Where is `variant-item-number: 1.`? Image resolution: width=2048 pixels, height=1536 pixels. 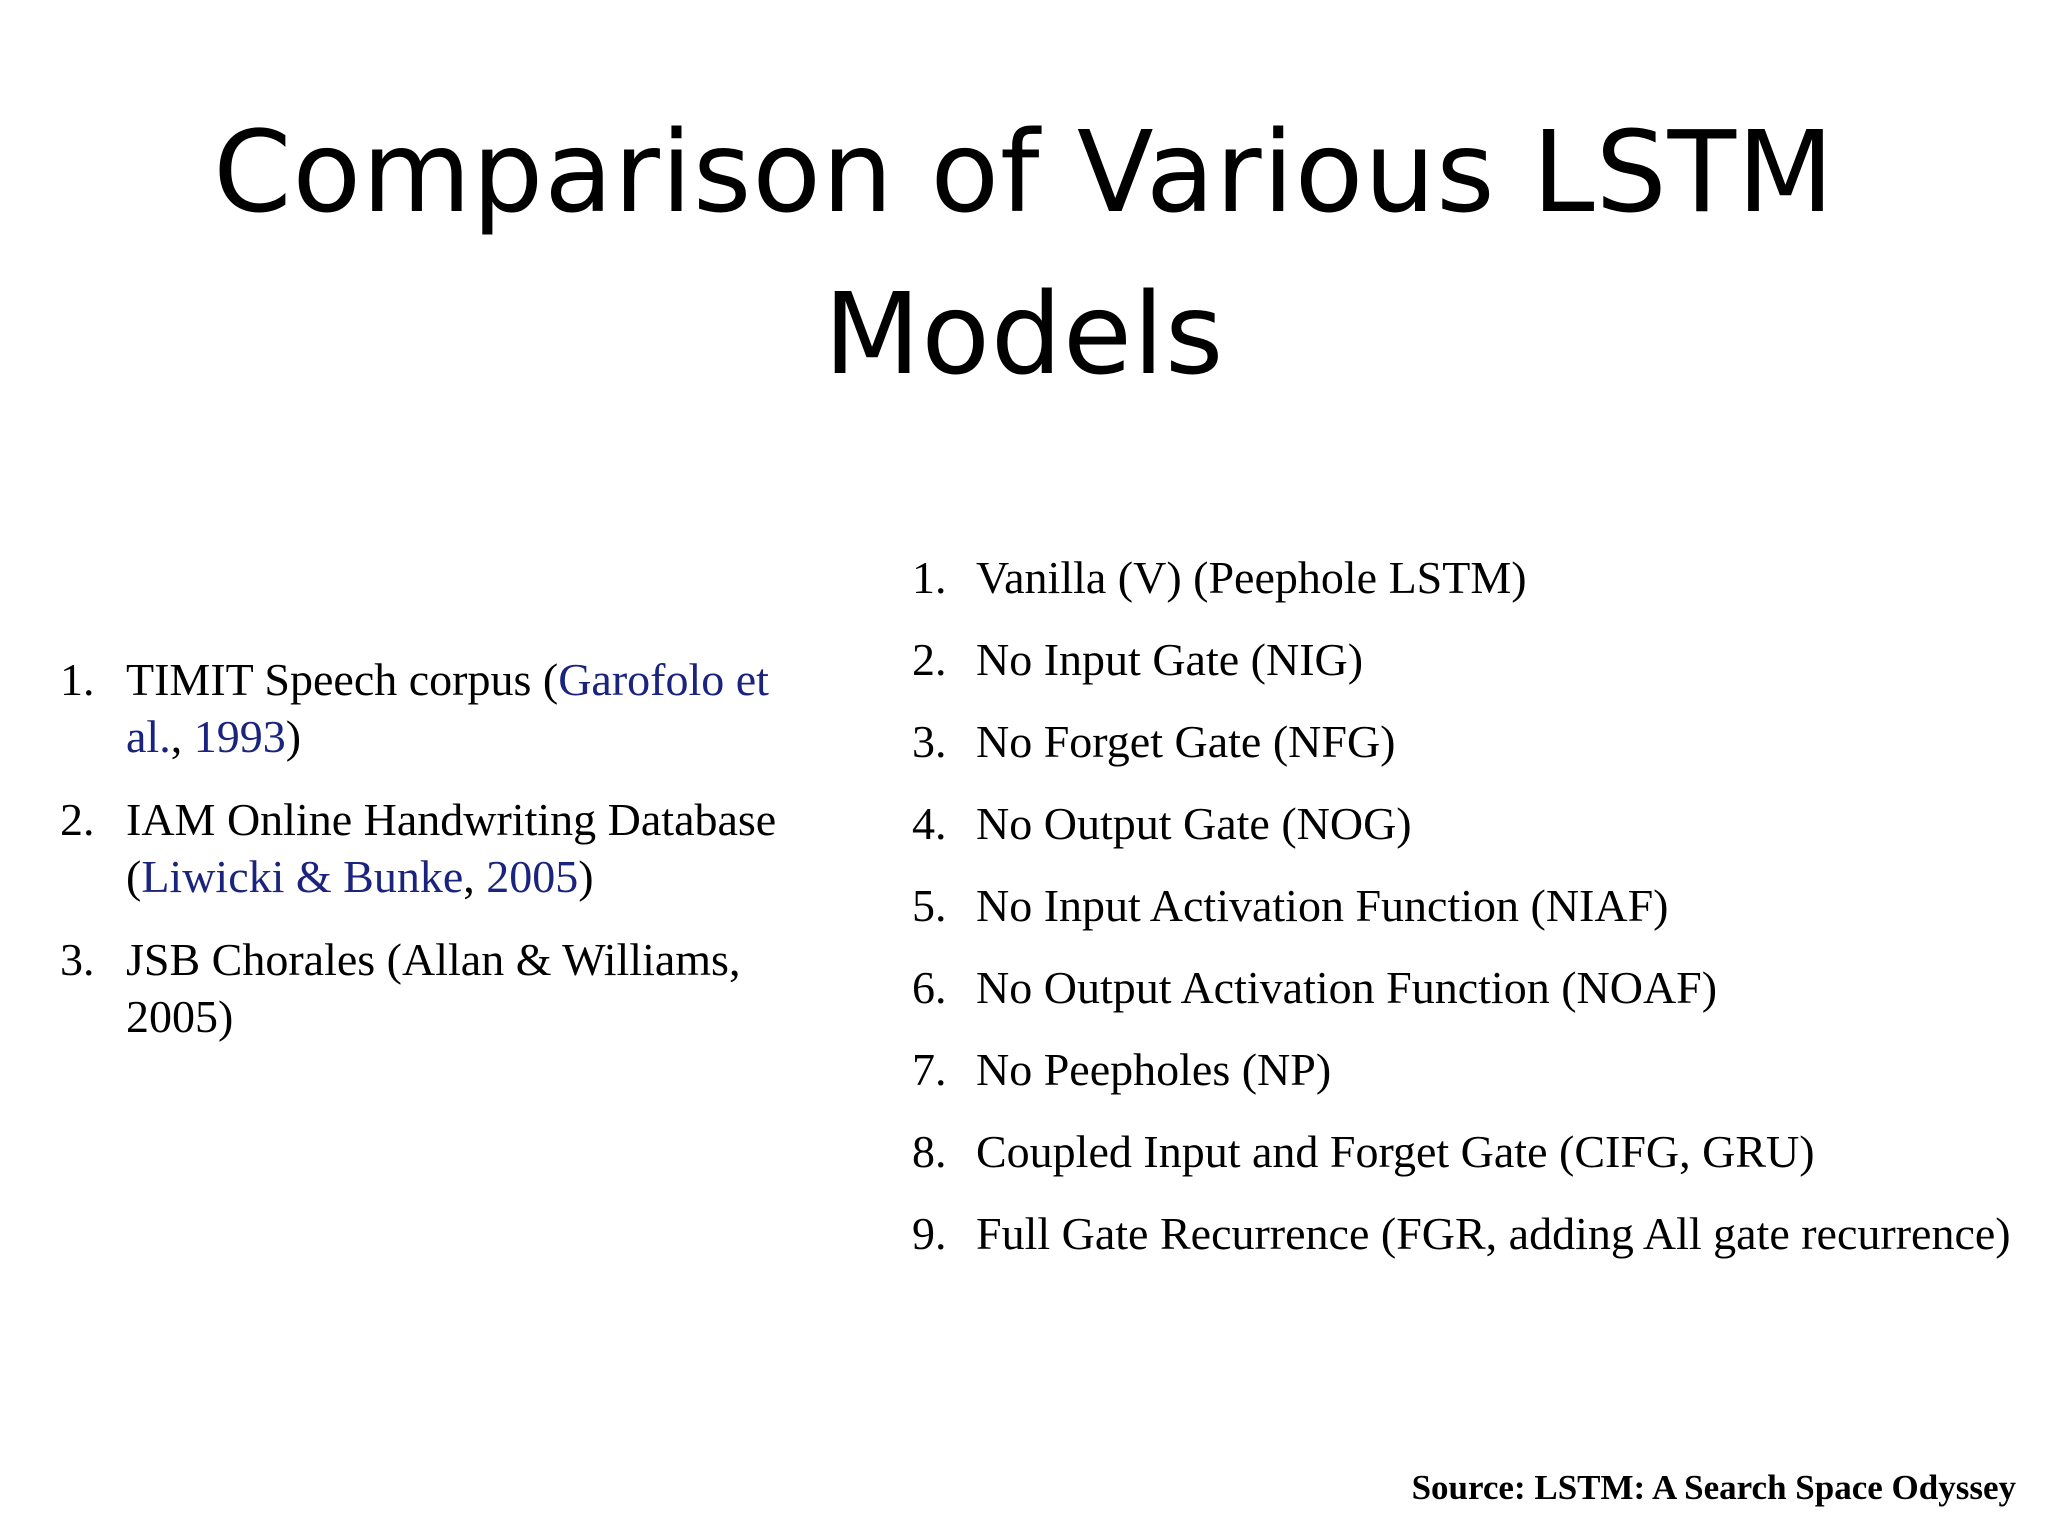 variant-item-number: 1. is located at coordinates (929, 577).